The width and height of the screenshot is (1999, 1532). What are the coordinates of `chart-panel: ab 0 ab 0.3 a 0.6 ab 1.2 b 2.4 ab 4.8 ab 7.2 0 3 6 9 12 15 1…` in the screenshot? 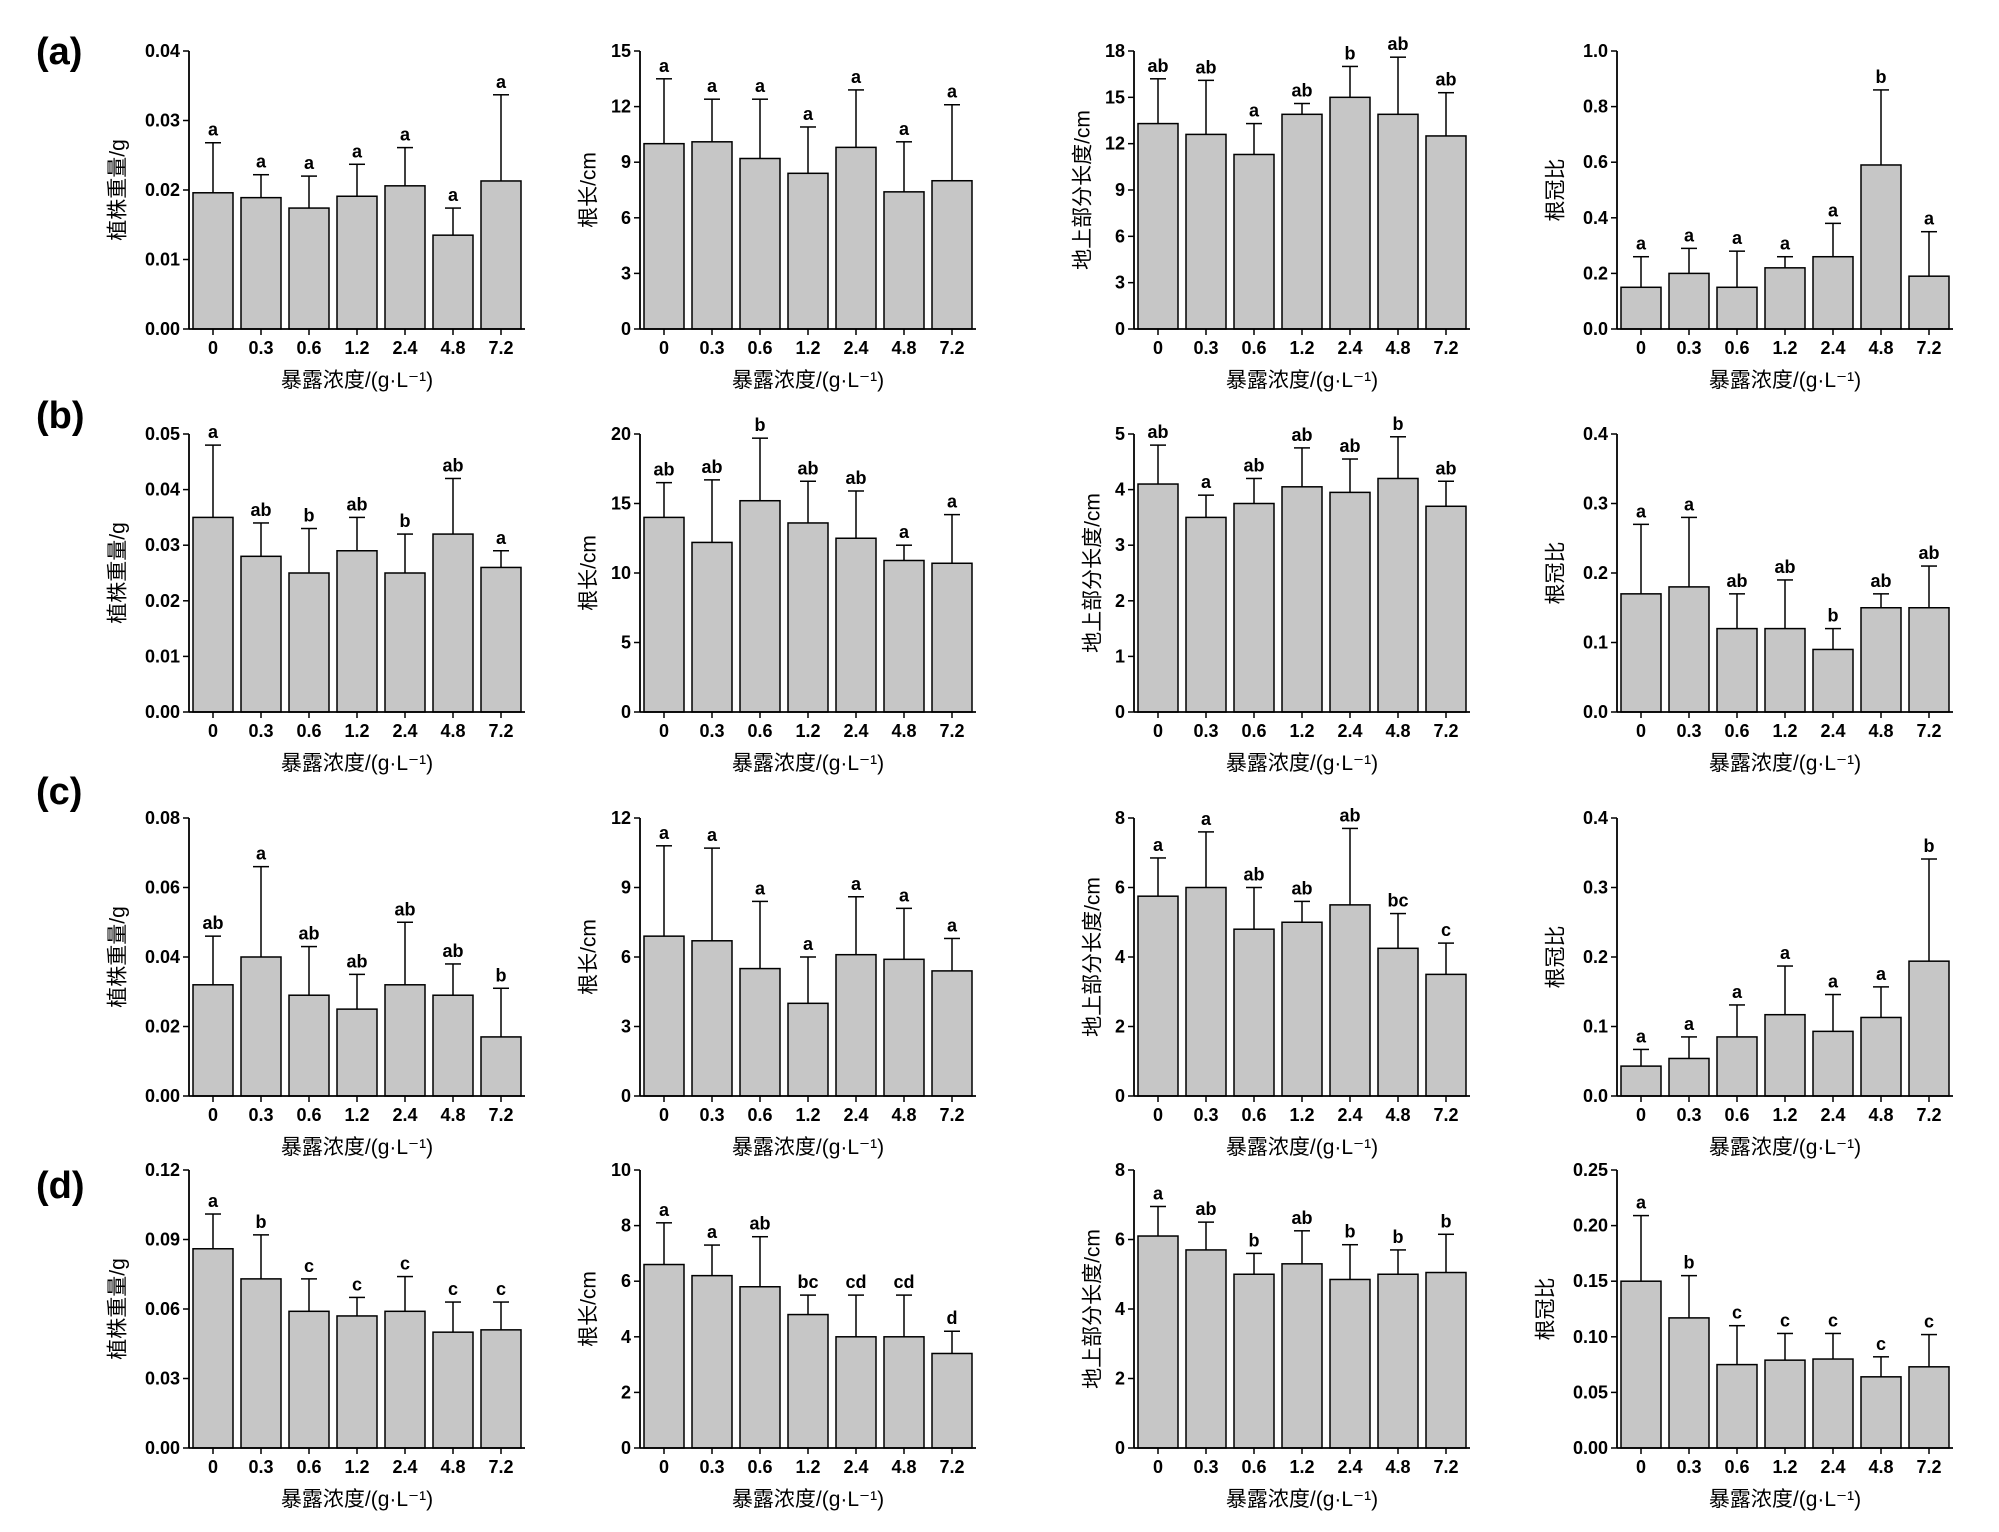 It's located at (1271, 213).